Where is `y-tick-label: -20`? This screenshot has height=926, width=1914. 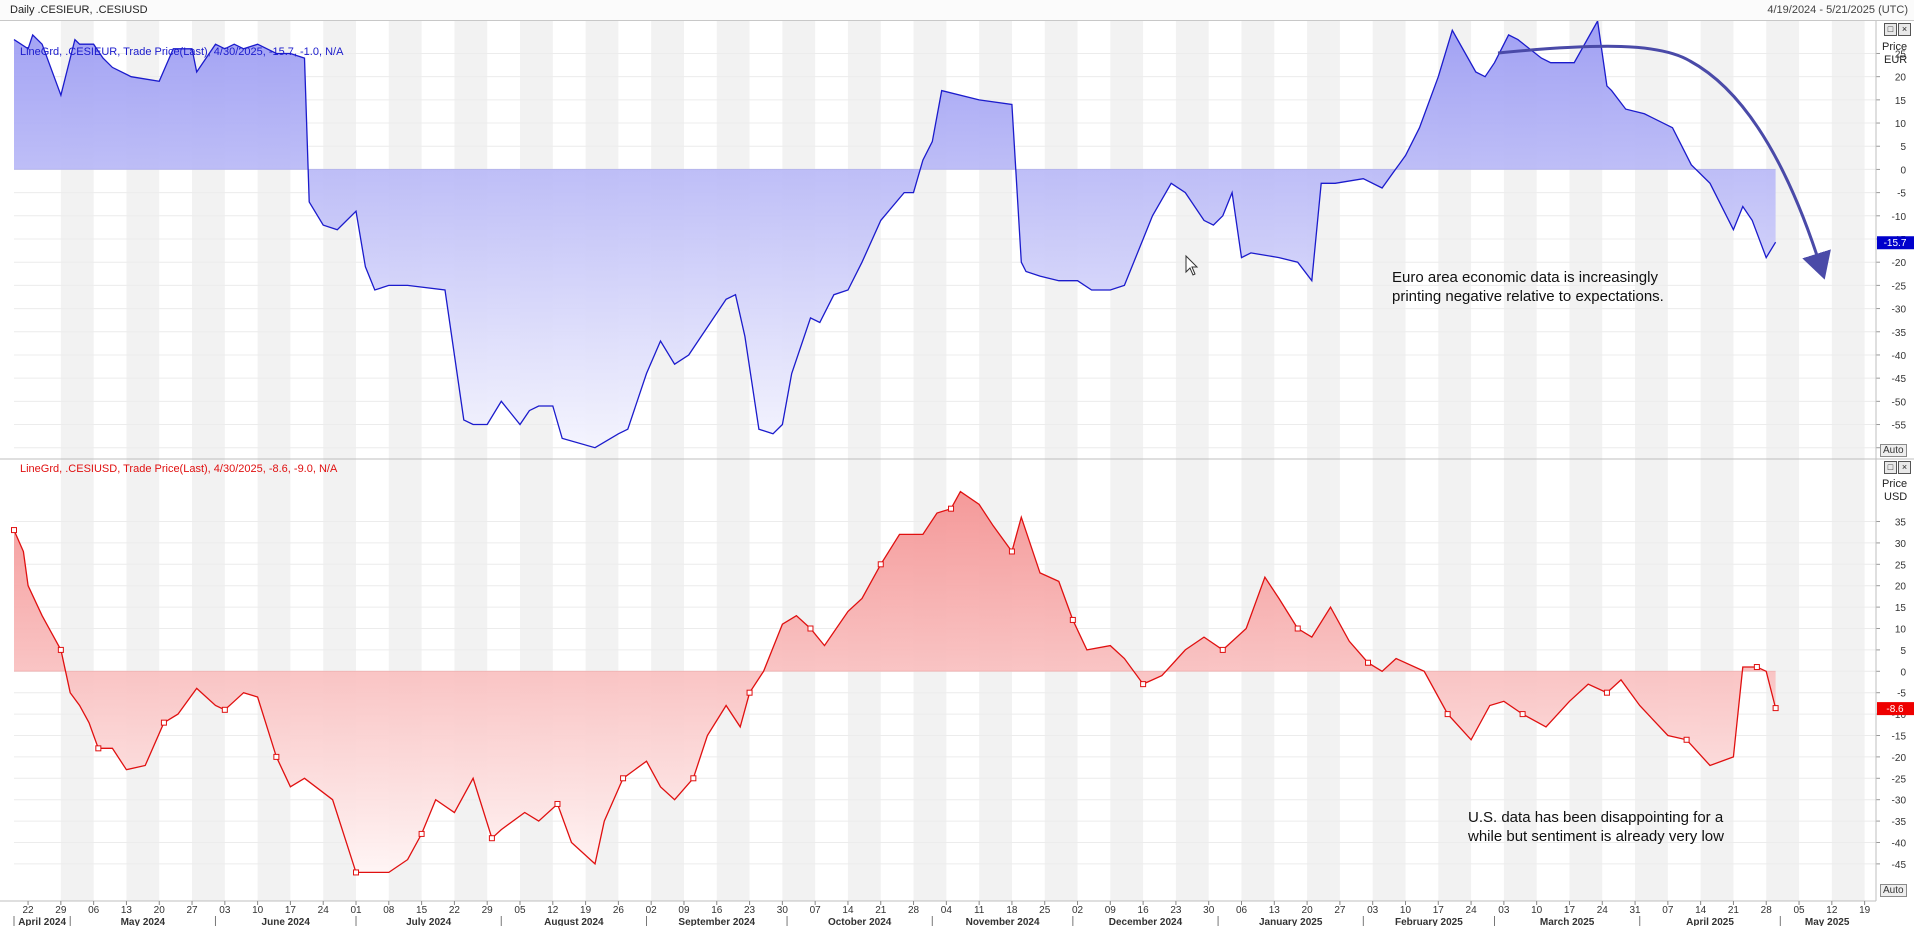 y-tick-label: -20 is located at coordinates (1899, 758).